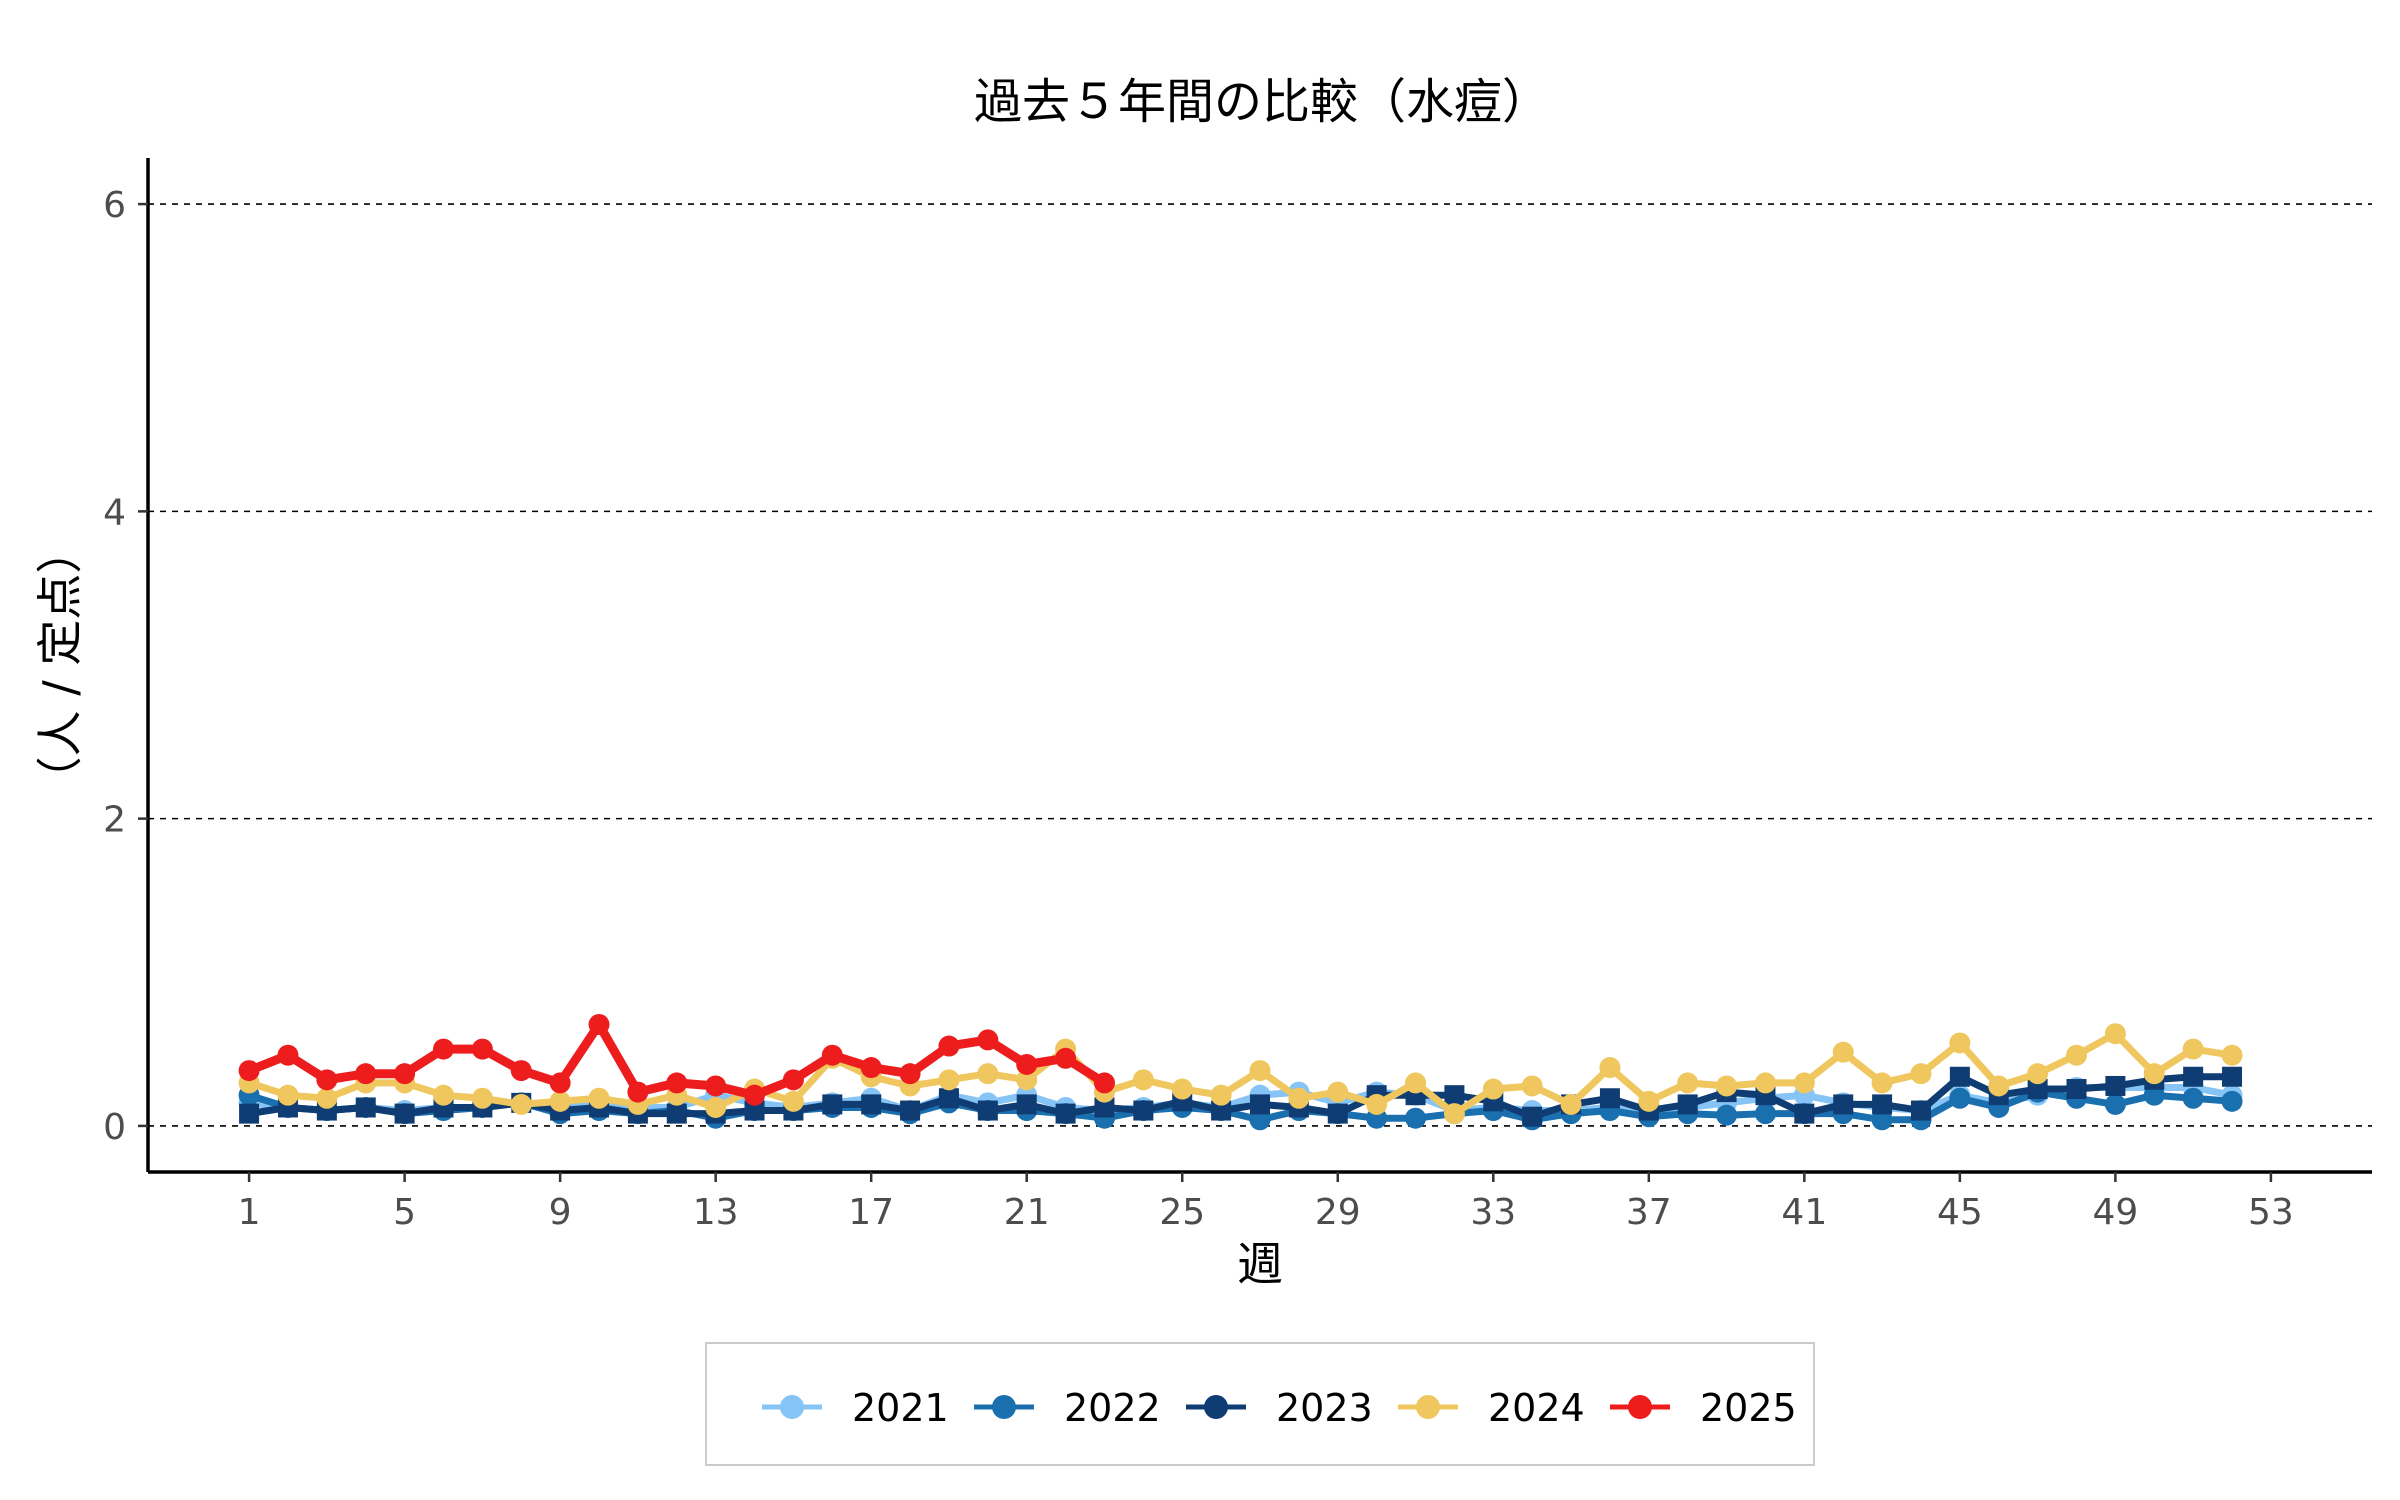 The image size is (2400, 1500). What do you see at coordinates (1262, 102) in the screenshot?
I see `chart-title: 過去５年間の比較（水痘）` at bounding box center [1262, 102].